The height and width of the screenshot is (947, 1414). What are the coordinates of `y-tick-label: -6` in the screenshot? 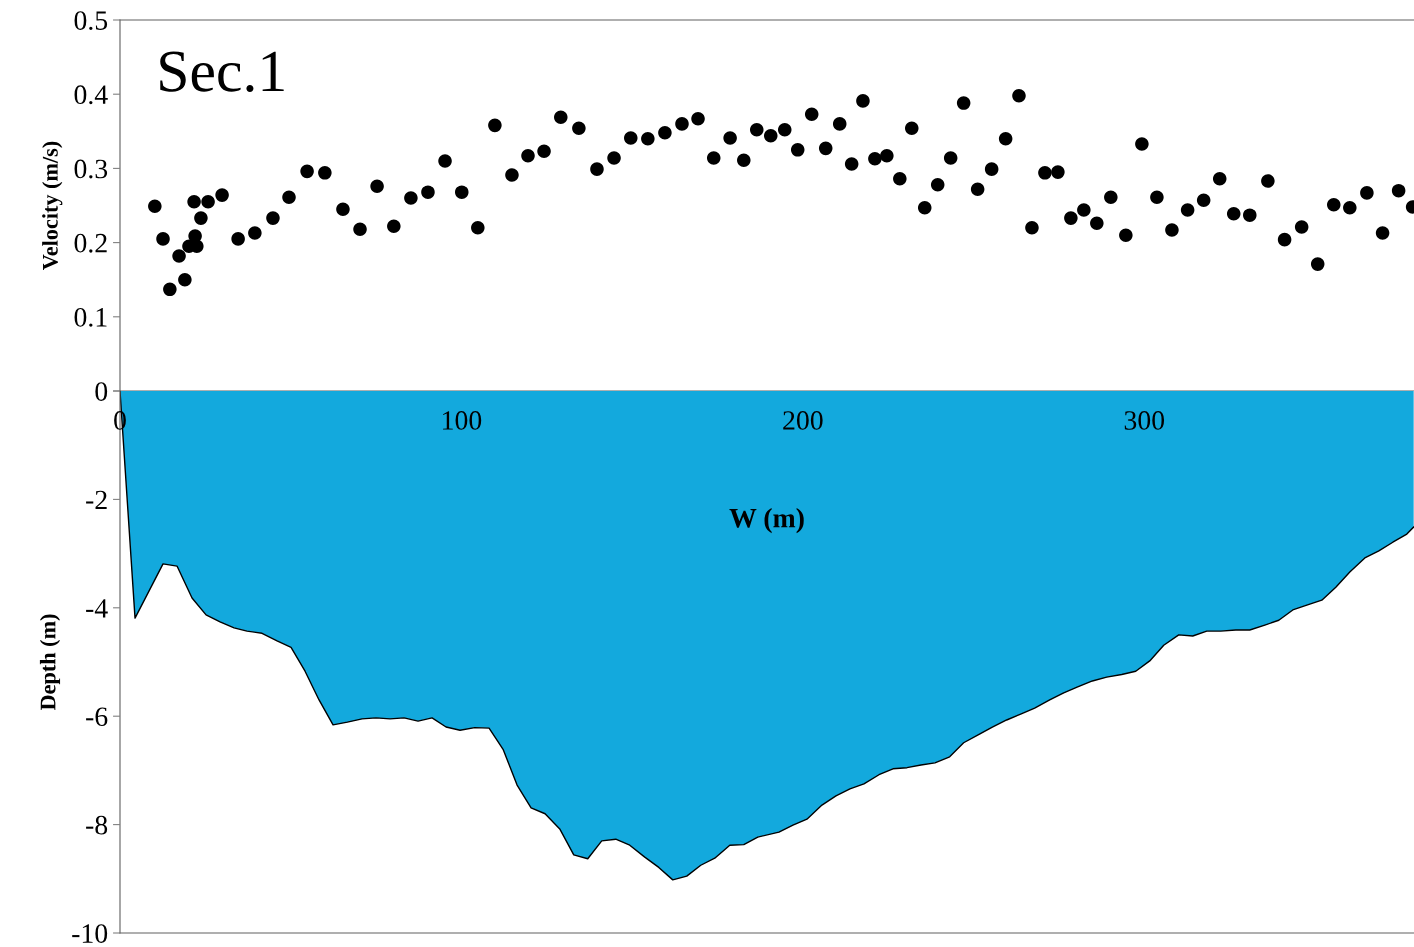 It's located at (97, 717).